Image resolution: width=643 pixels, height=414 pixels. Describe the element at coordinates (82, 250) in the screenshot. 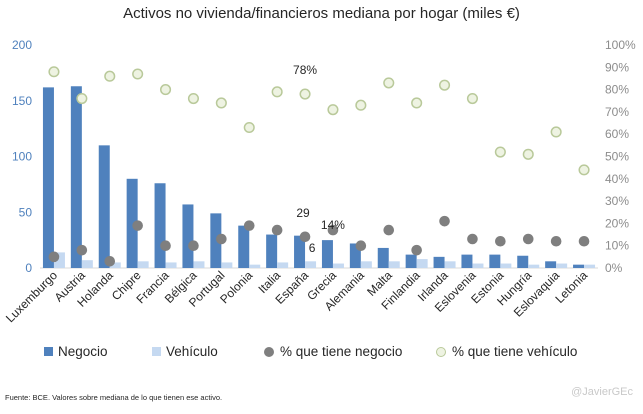

I see `point-que-tiene-negocio-austria` at that location.